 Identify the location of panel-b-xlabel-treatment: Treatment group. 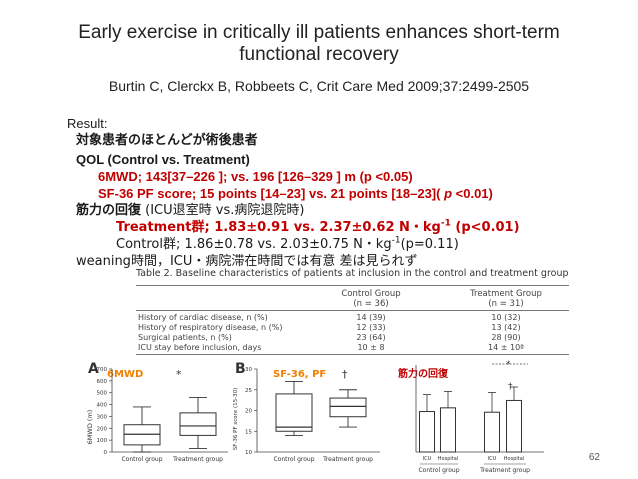
(347, 459).